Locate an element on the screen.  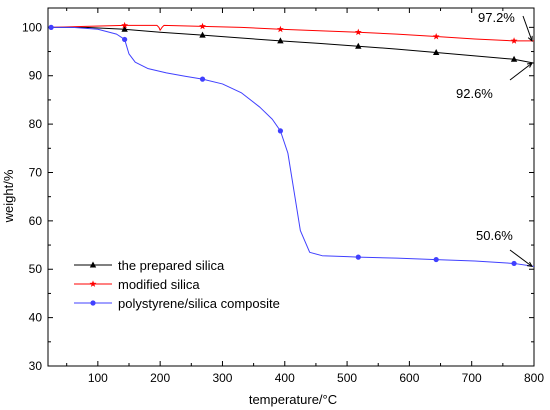
y-tick-label: 80 is located at coordinates (36, 124).